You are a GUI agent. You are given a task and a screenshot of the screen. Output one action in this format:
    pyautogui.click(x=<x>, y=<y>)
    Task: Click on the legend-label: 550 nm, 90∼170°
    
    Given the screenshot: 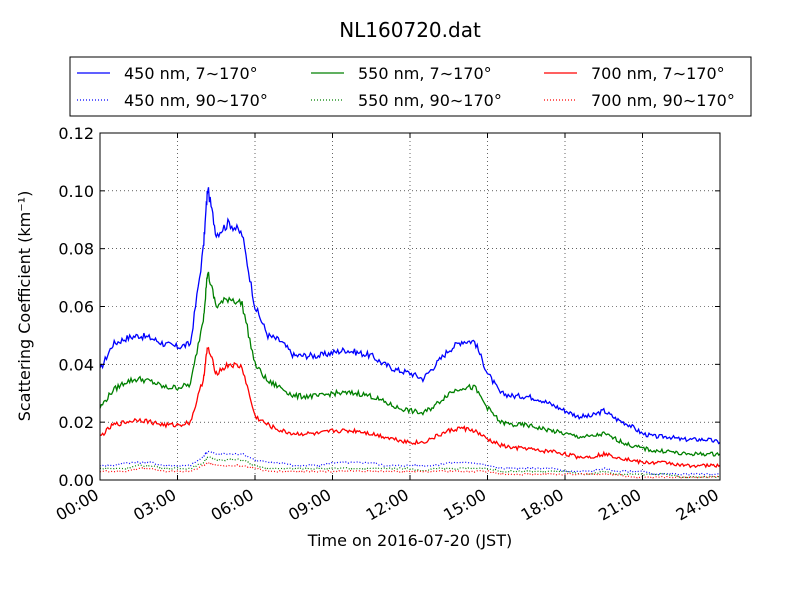 What is the action you would take?
    pyautogui.click(x=430, y=100)
    